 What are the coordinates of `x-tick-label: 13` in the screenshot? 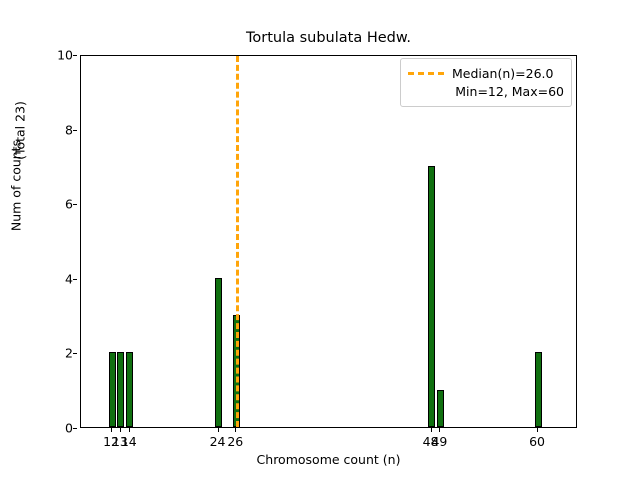 It's located at (119, 441).